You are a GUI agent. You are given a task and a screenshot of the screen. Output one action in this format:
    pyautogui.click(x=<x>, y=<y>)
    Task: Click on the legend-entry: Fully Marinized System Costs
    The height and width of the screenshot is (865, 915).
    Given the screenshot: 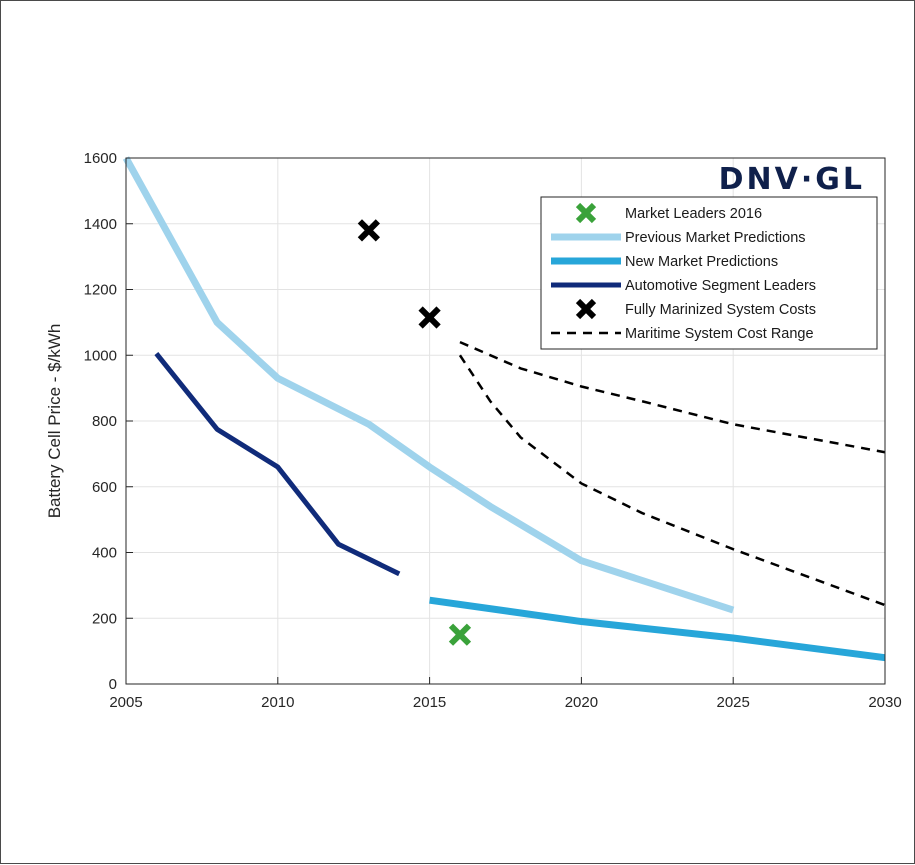 What is the action you would take?
    pyautogui.click(x=695, y=309)
    